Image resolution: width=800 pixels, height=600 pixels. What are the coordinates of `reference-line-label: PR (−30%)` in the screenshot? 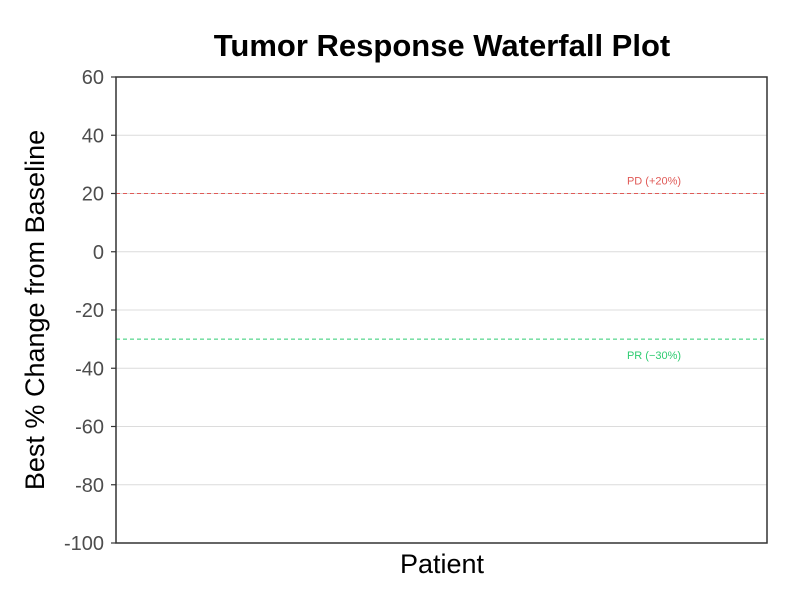 It's located at (654, 356).